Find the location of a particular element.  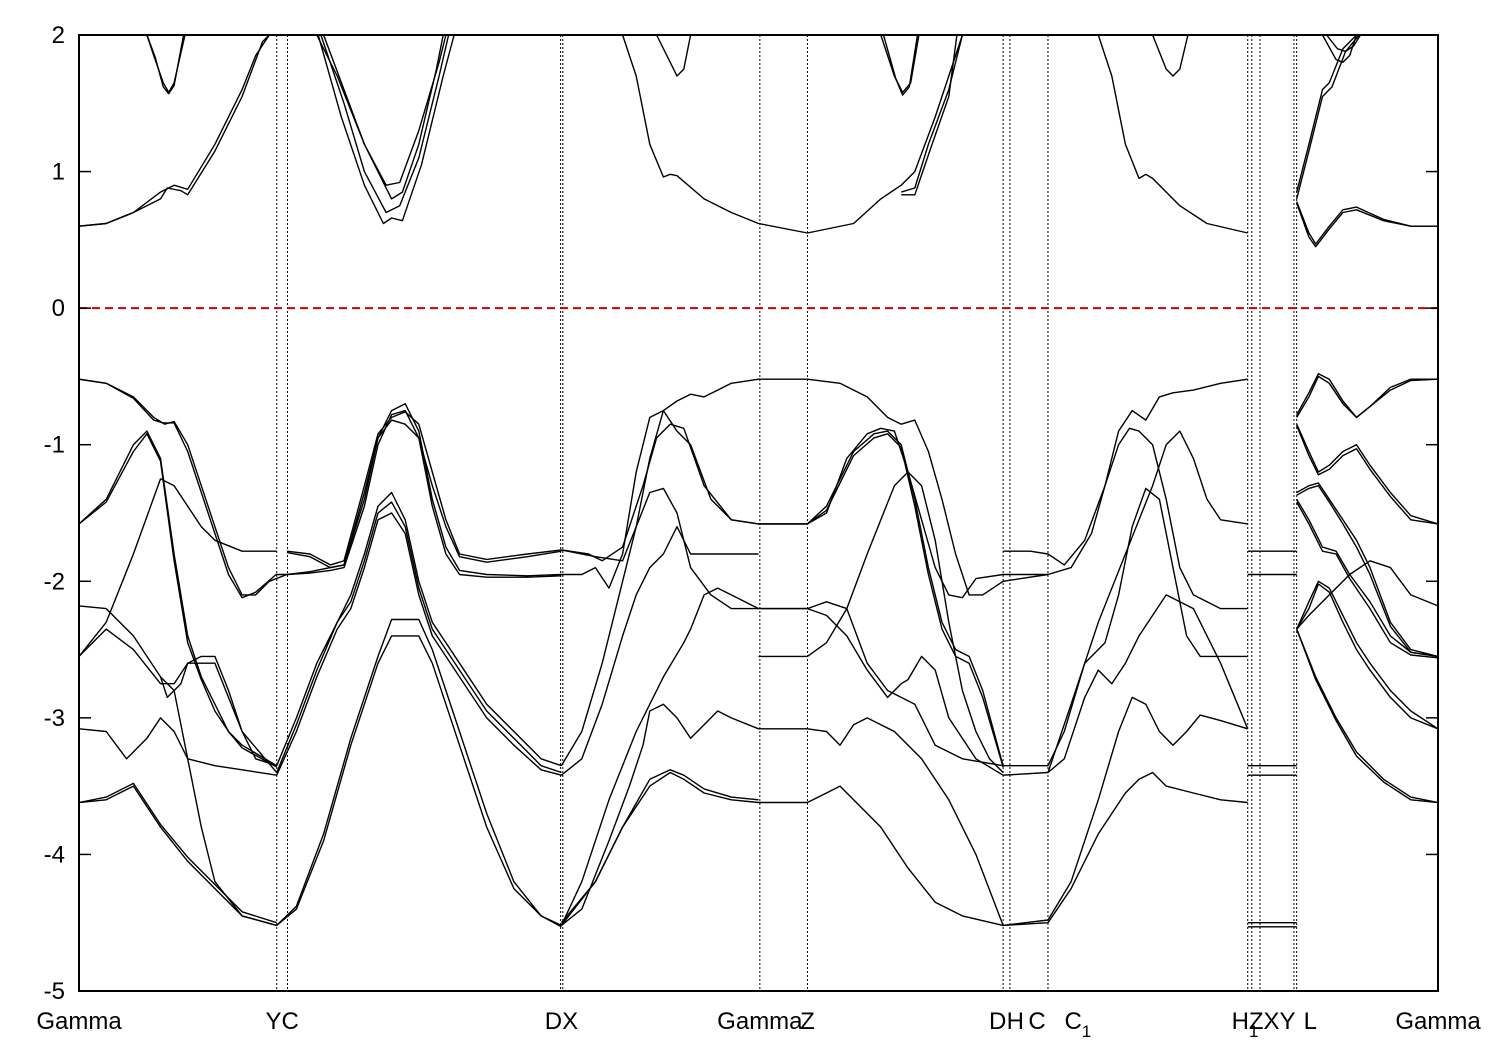

y-tick-label: -4 is located at coordinates (54, 854).